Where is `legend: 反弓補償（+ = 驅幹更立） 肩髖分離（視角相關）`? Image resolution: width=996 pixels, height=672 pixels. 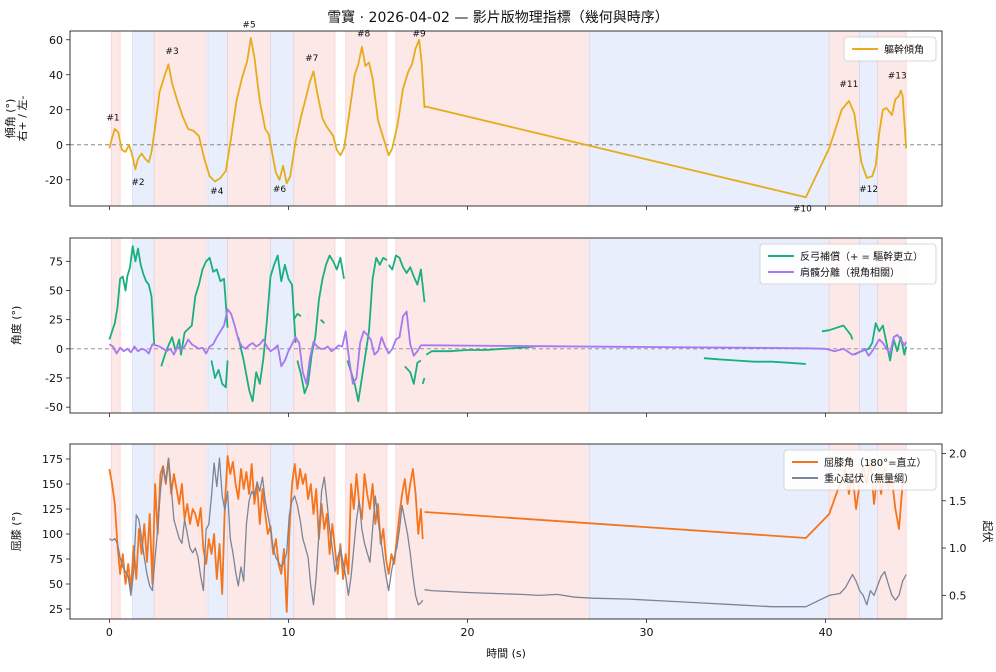
legend: 反弓補償（+ = 驅幹更立） 肩髖分離（視角相關） is located at coordinates (848, 264).